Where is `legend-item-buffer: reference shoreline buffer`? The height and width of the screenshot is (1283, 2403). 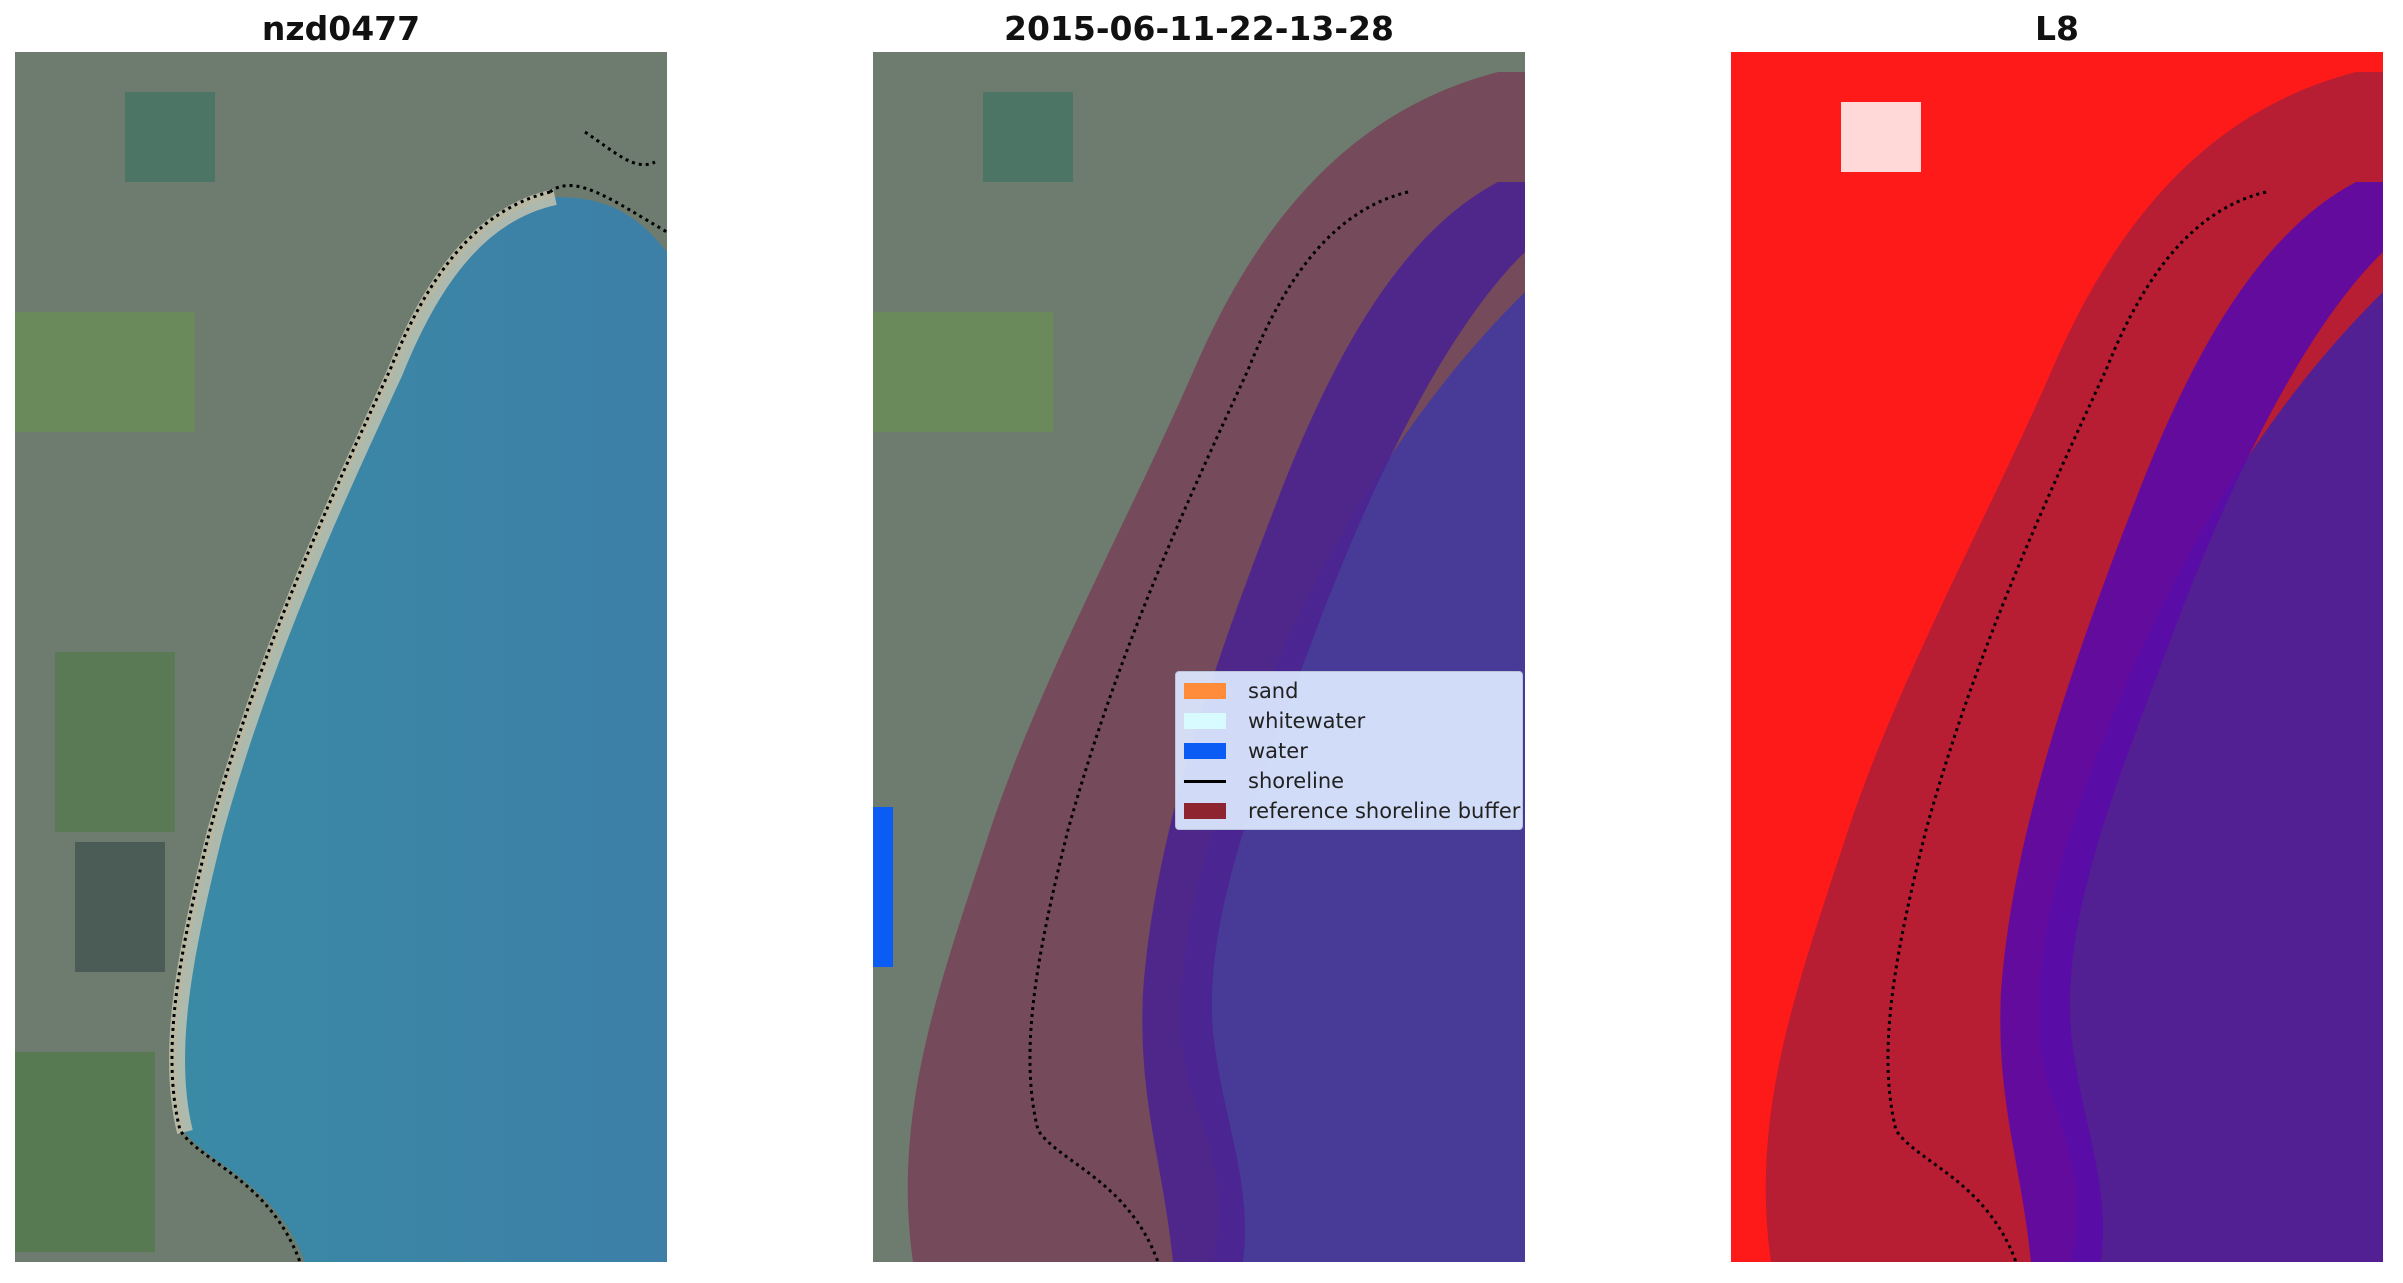
legend-item-buffer: reference shoreline buffer is located at coordinates (1352, 811).